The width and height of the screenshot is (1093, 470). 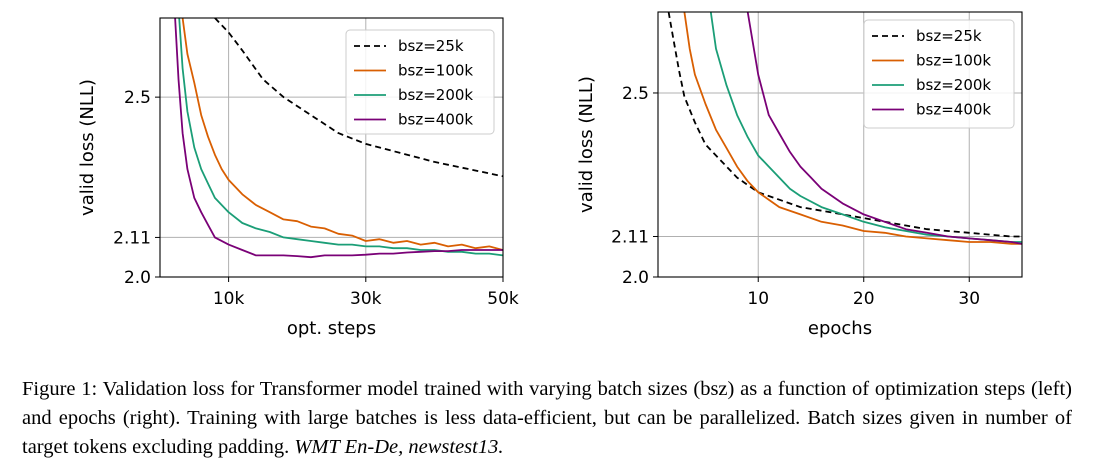 What do you see at coordinates (864, 299) in the screenshot?
I see `x-tick-label: 20` at bounding box center [864, 299].